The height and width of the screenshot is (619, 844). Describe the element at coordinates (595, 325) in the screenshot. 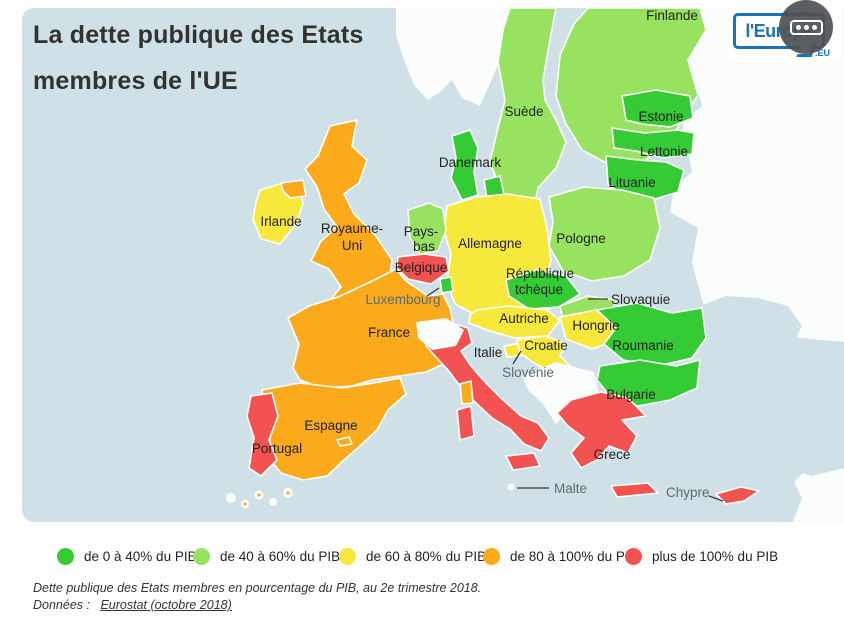

I see `label-hongrie: Hongrie` at that location.